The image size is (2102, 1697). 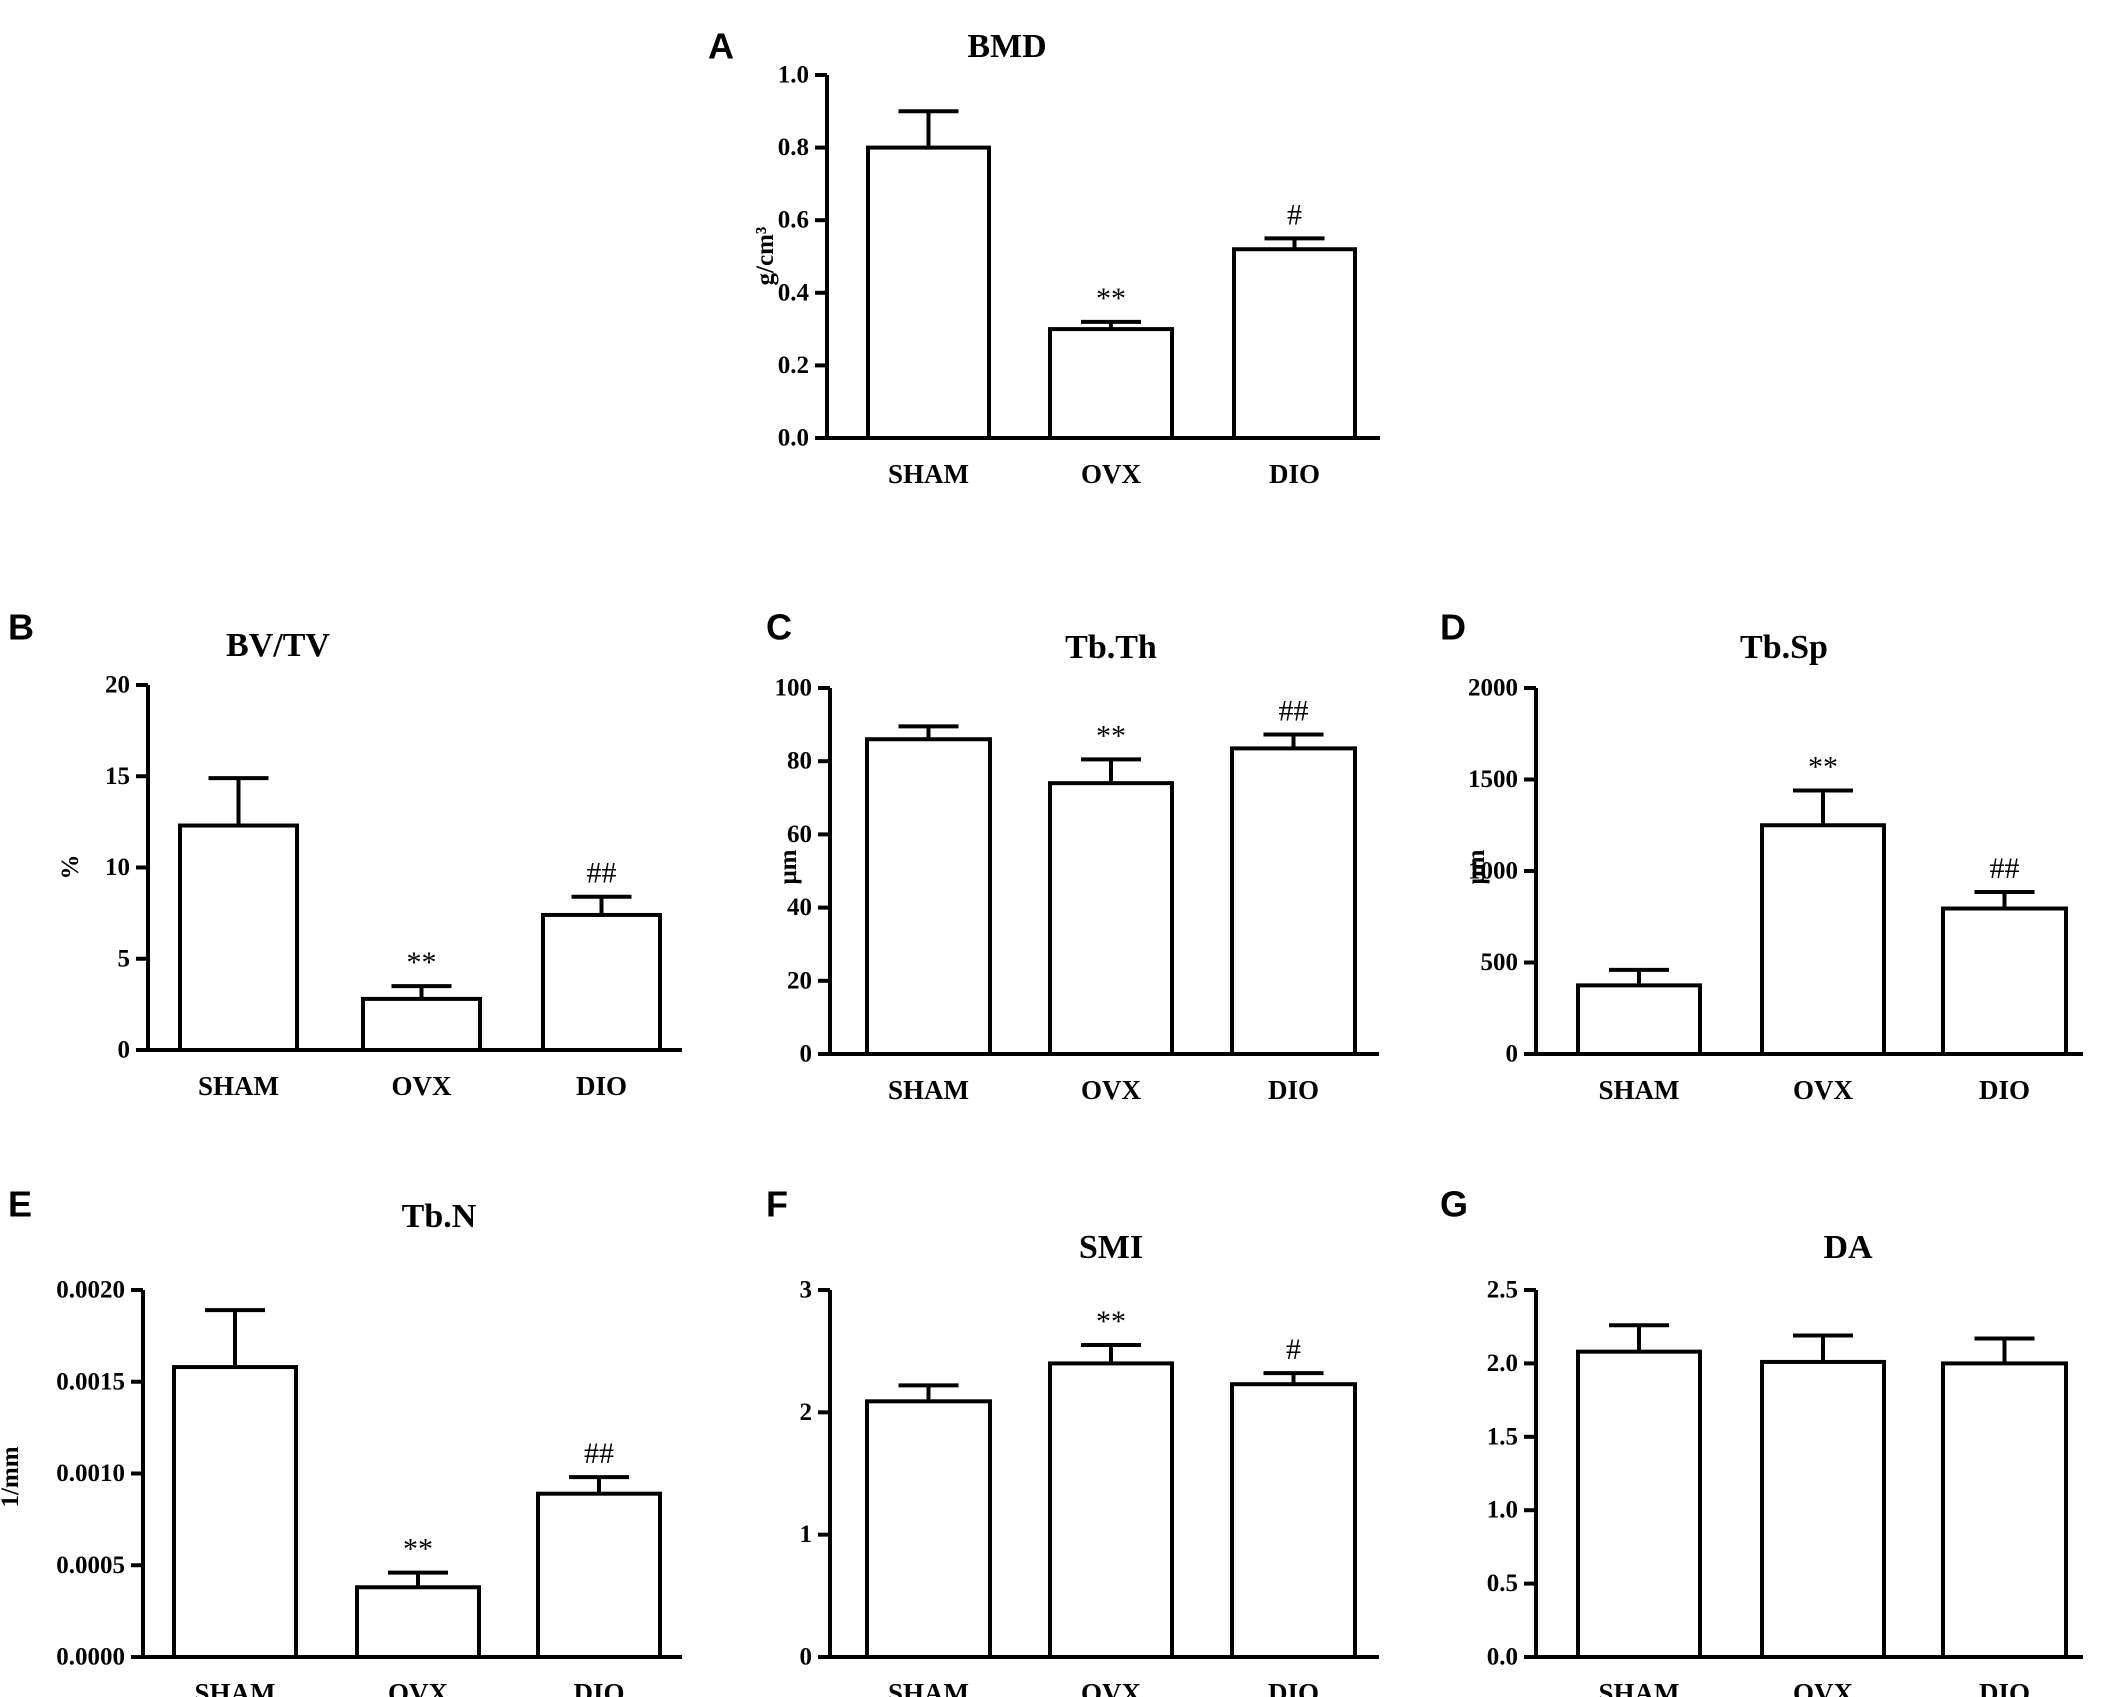 What do you see at coordinates (1454, 1203) in the screenshot?
I see `panel-letter: G` at bounding box center [1454, 1203].